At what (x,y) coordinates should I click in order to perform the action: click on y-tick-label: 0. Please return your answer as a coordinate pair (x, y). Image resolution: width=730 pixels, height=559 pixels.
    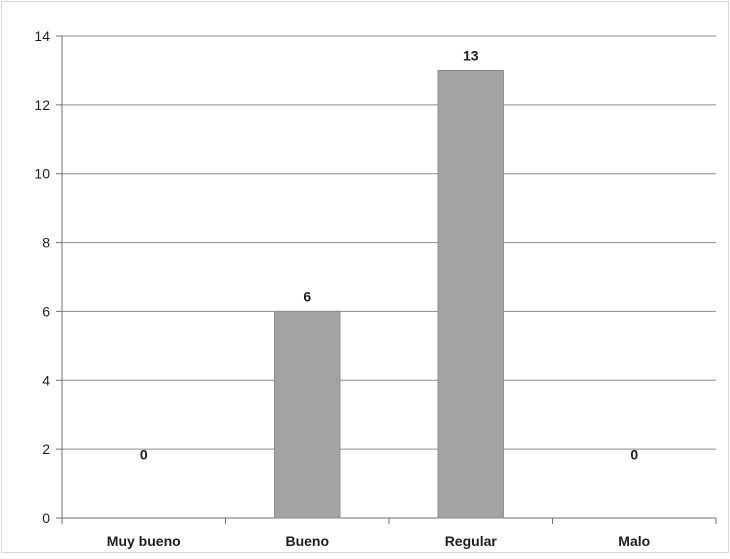
    Looking at the image, I should click on (46, 518).